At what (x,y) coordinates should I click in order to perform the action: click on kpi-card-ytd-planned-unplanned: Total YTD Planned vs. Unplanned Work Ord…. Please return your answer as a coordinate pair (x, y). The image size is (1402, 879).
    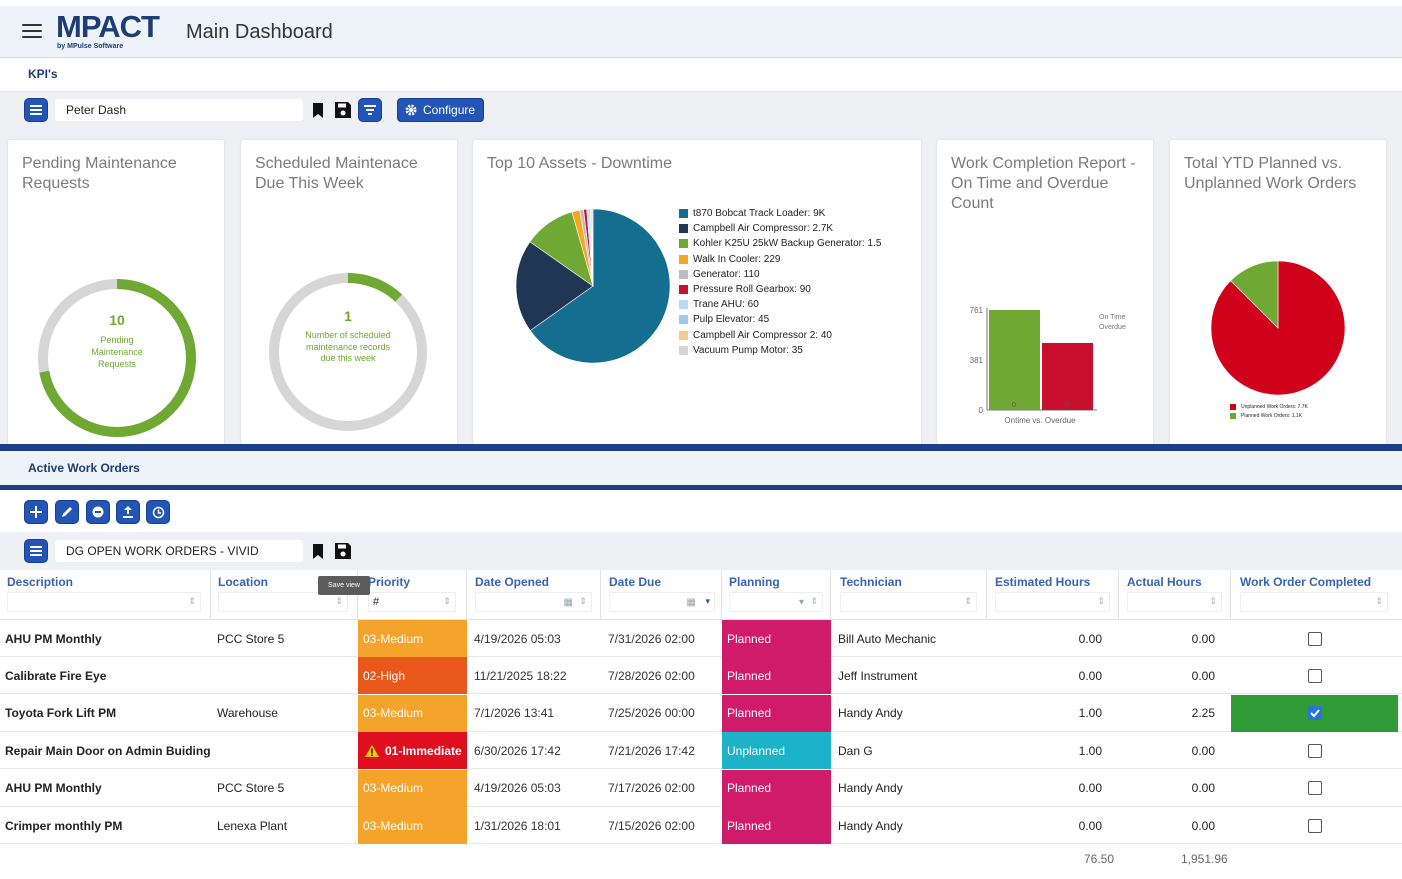
    Looking at the image, I should click on (1278, 292).